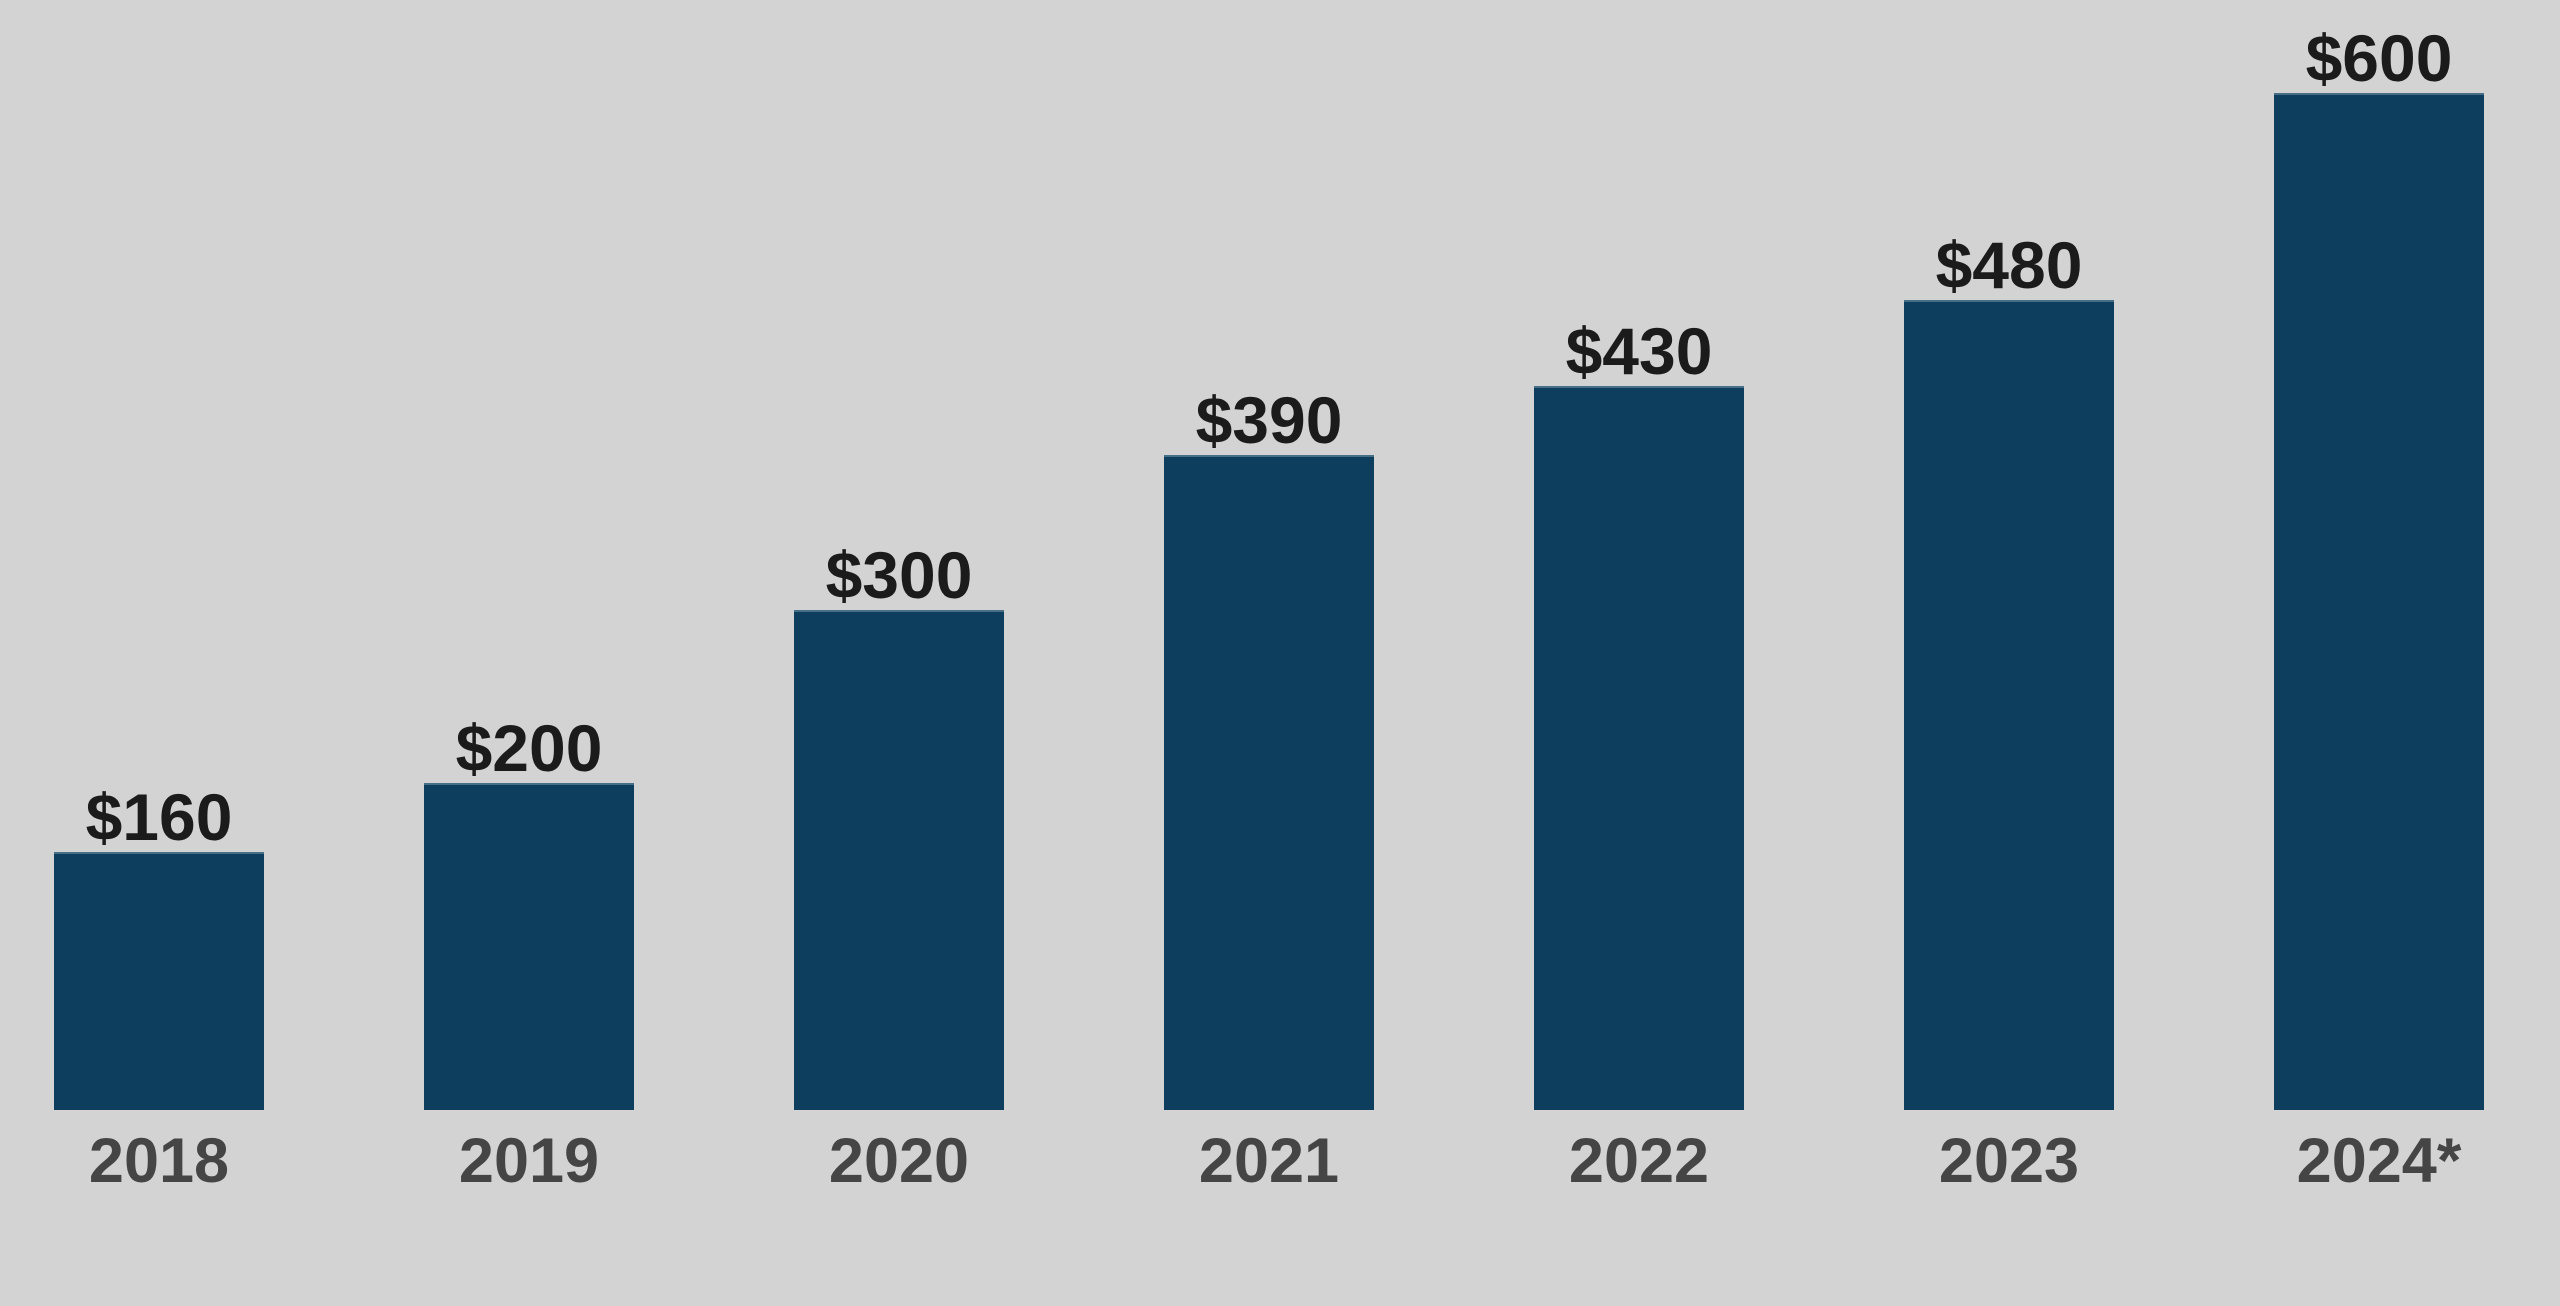 The image size is (2560, 1306). I want to click on bar-group: $300 2020, so click(899, 653).